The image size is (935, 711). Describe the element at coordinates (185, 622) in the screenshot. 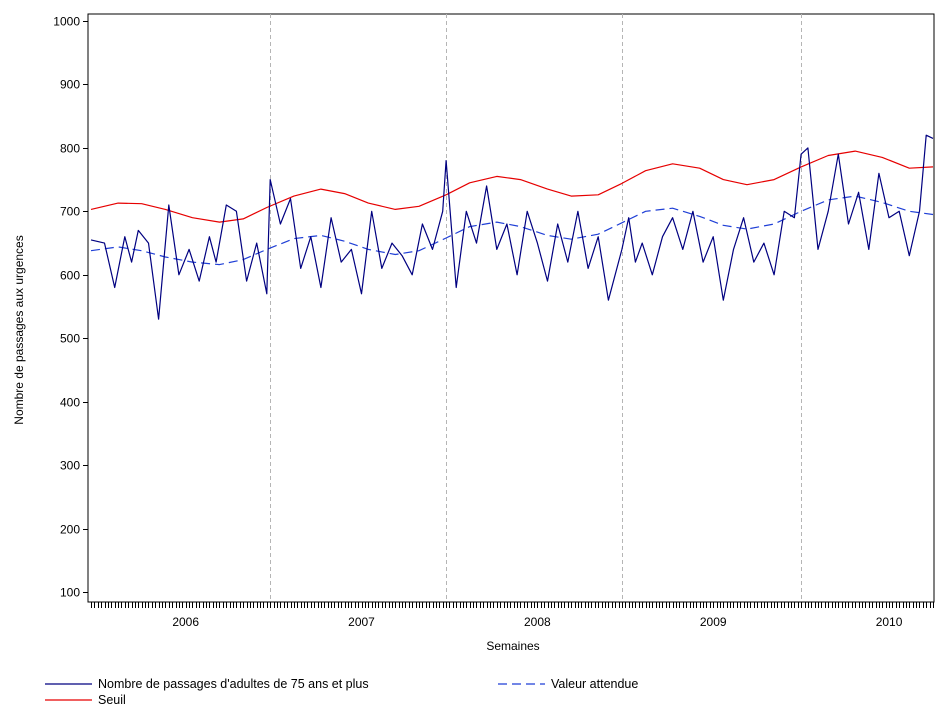

I see `x-tick-label: 2006` at that location.